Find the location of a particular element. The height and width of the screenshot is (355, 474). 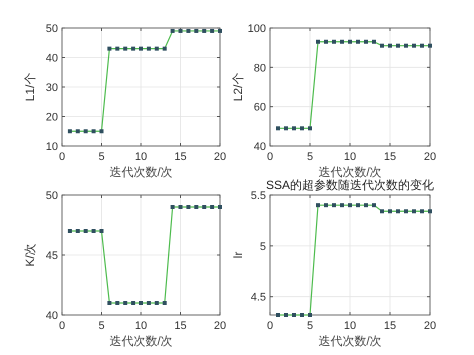

y-tick-label: 5 is located at coordinates (263, 246).